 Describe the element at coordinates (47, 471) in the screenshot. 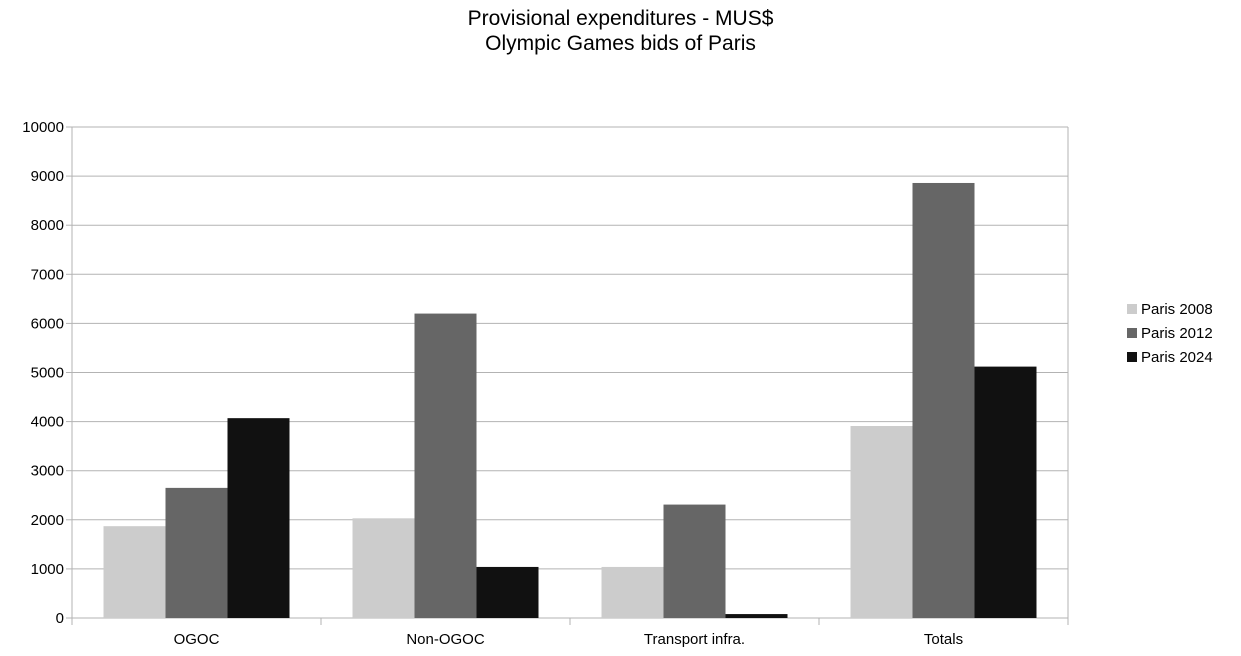

I see `y-tick-label: 3000` at that location.